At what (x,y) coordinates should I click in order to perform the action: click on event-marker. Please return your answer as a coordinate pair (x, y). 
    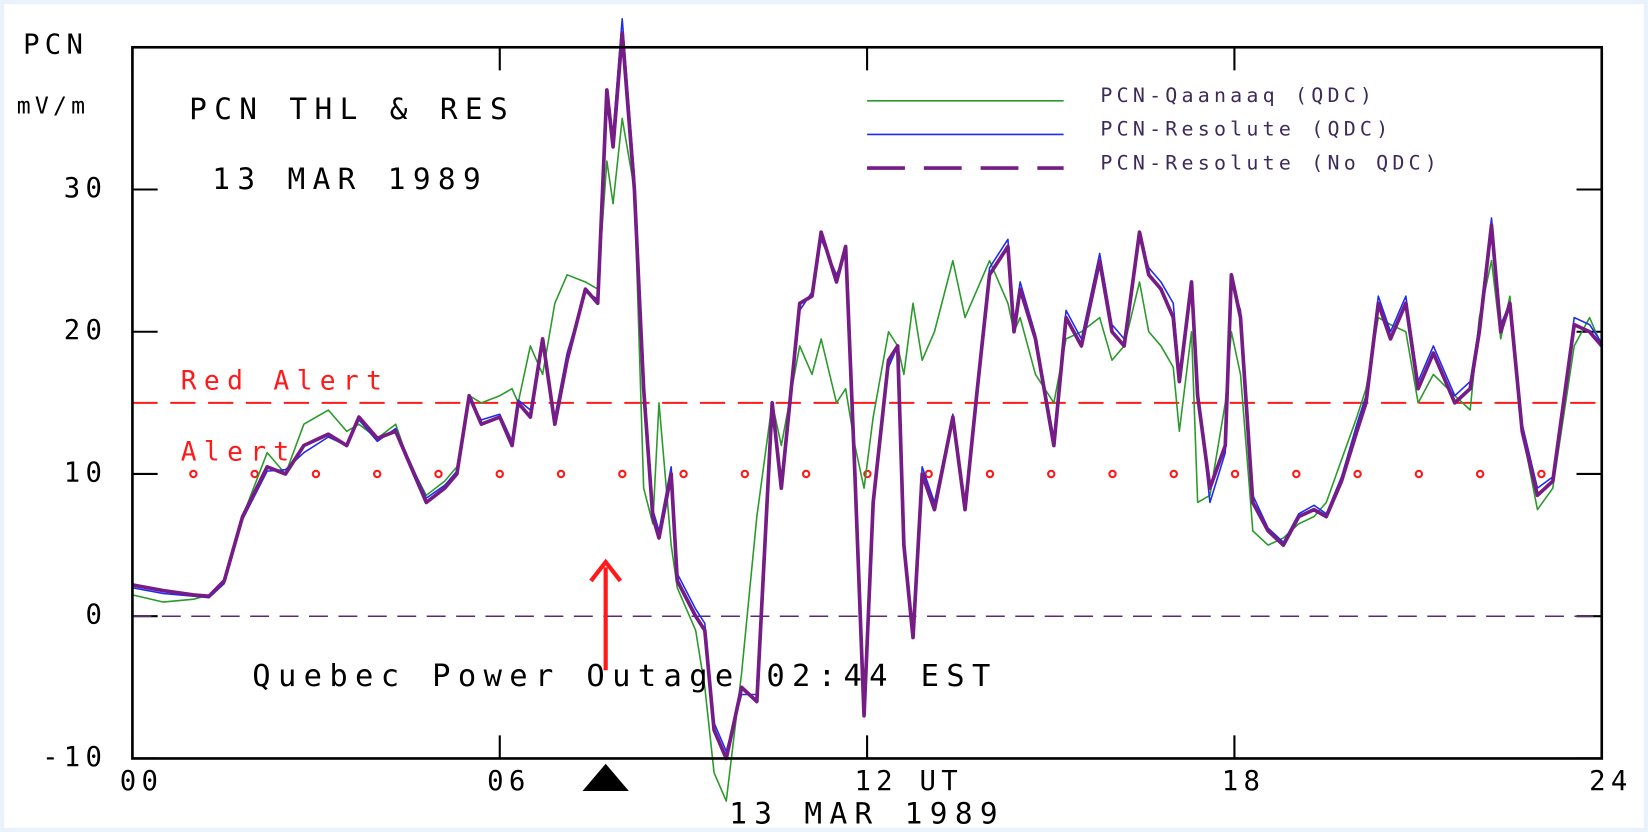
    Looking at the image, I should click on (605, 777).